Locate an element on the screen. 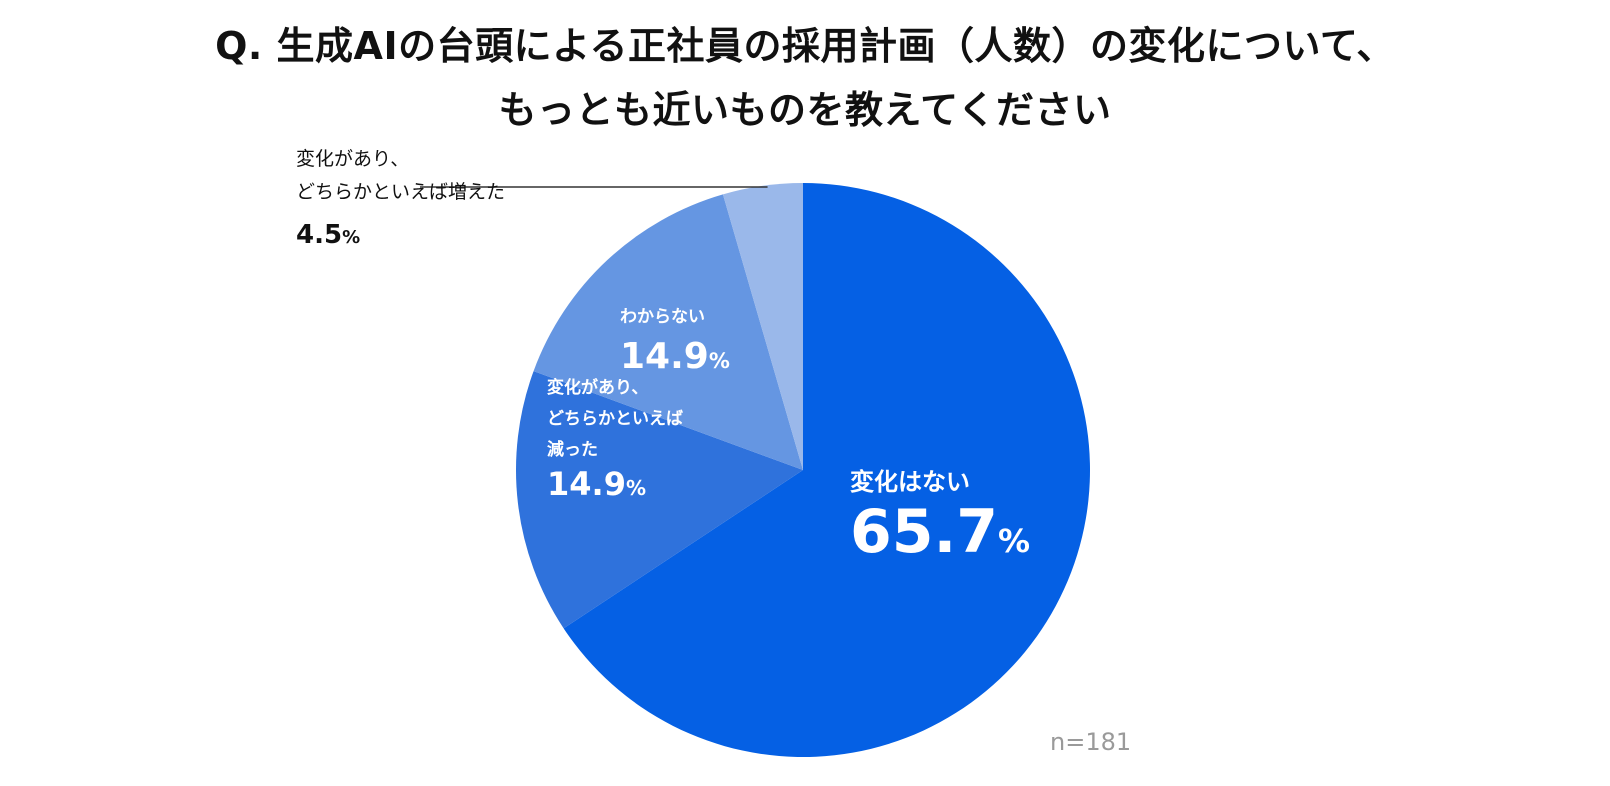 This screenshot has width=1610, height=786. sample-size-label: n=181 is located at coordinates (1091, 742).